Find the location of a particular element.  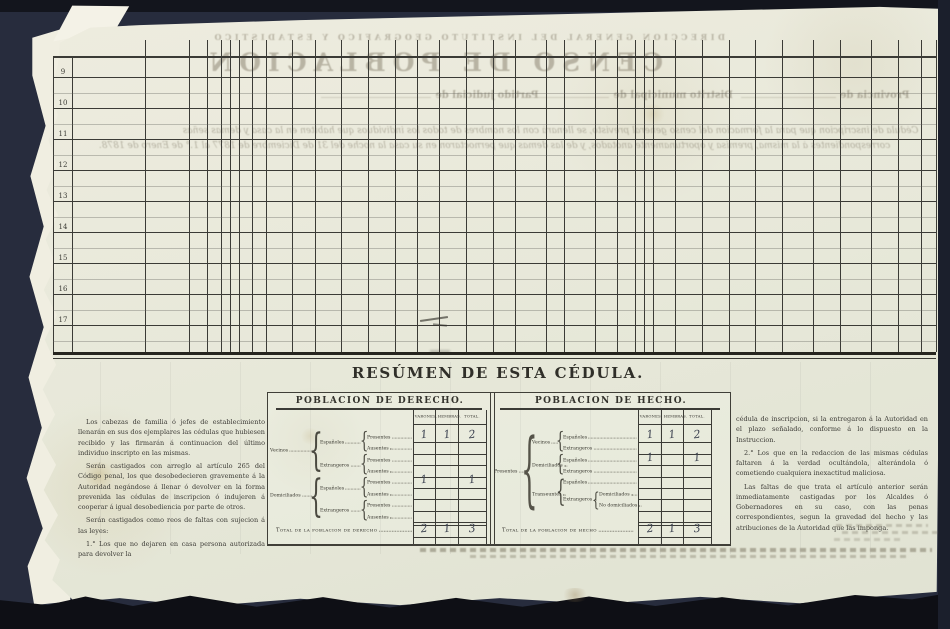

grid-row-number: 11 is located at coordinates (63, 134).